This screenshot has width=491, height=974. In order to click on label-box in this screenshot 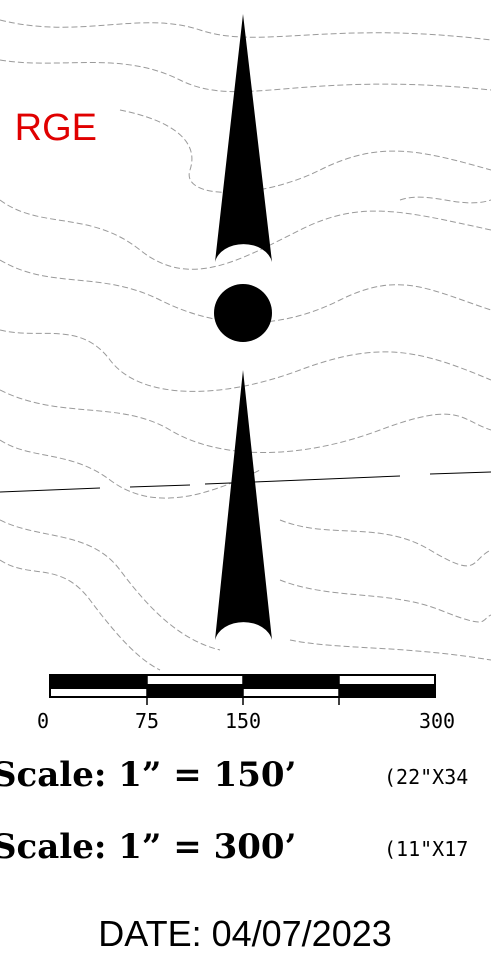, I will do `click(58, 126)`.